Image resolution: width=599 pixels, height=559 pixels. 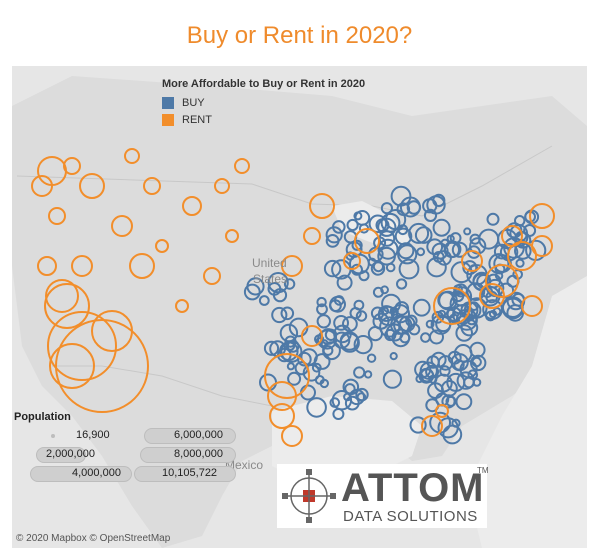 I want to click on legend-item-rent: RENT, so click(x=263, y=119).